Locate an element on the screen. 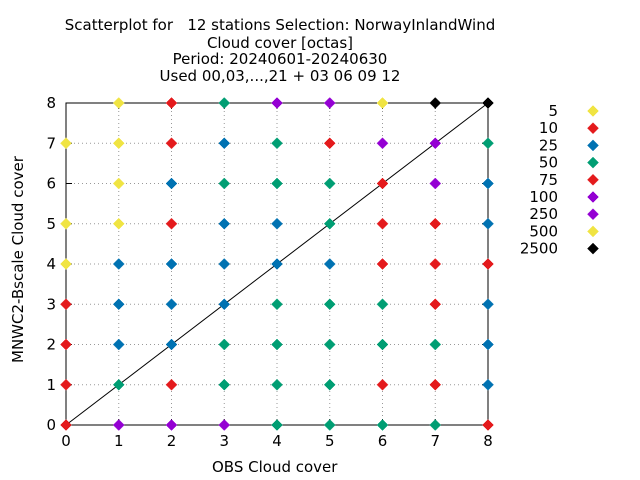  x-tick-label: 6 is located at coordinates (383, 441).